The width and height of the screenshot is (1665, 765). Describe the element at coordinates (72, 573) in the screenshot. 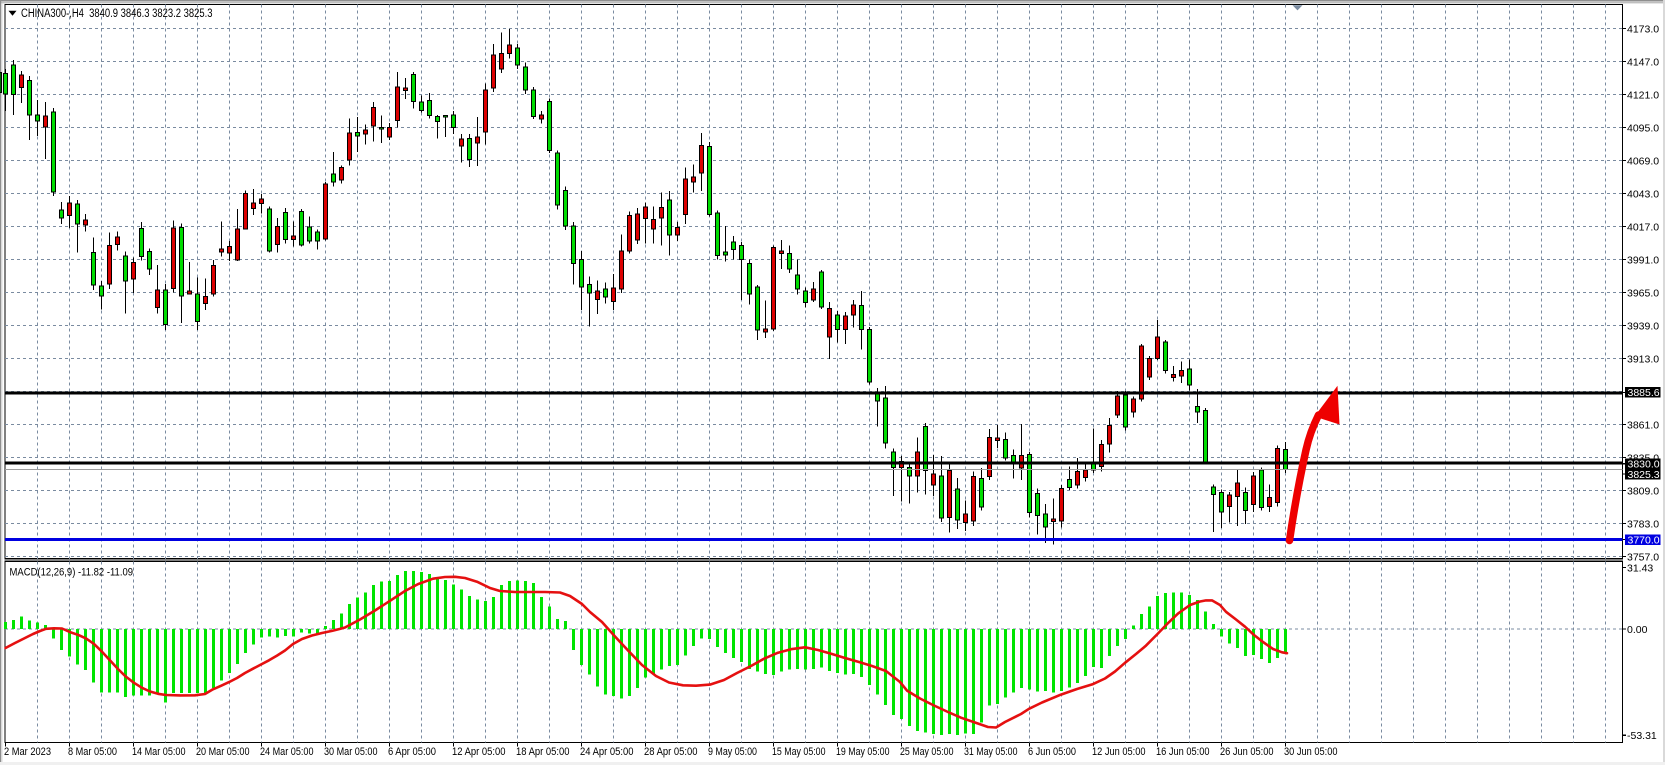

I see `svg-text: MACD(12,26,9) -11.82 -11.09` at that location.